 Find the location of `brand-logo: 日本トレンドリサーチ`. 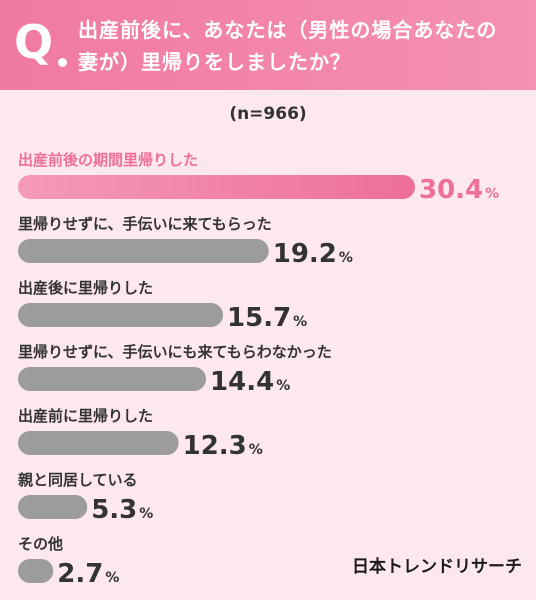

brand-logo: 日本トレンドリサーチ is located at coordinates (437, 567).